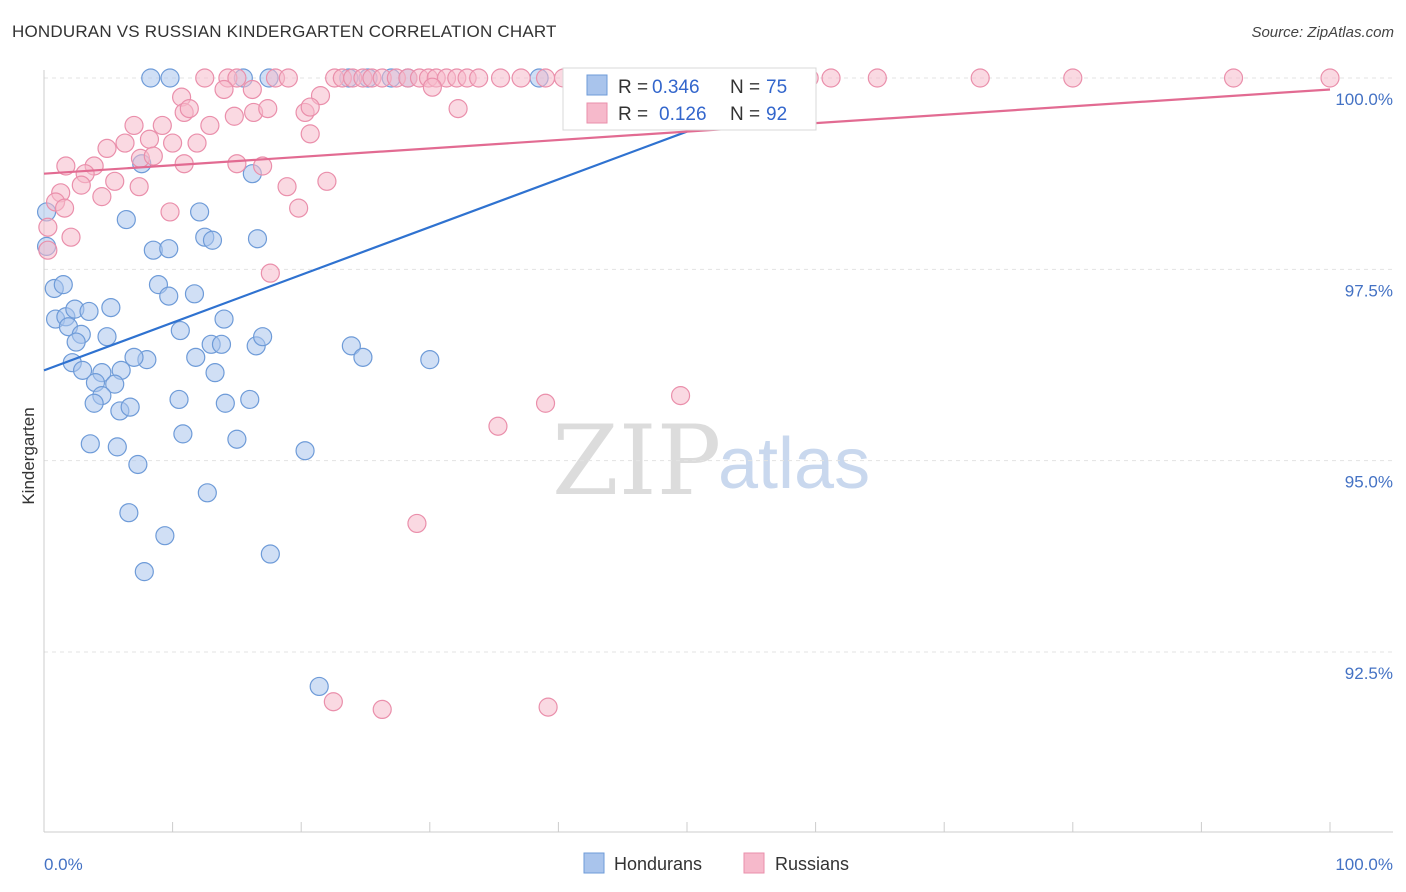 This screenshot has width=1406, height=892. I want to click on legend-russians-r-label: R =, so click(633, 114).